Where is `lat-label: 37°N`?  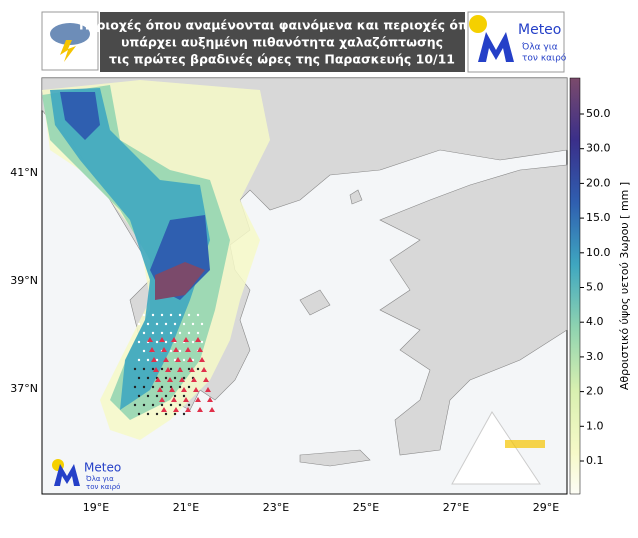 lat-label: 37°N is located at coordinates (24, 388).